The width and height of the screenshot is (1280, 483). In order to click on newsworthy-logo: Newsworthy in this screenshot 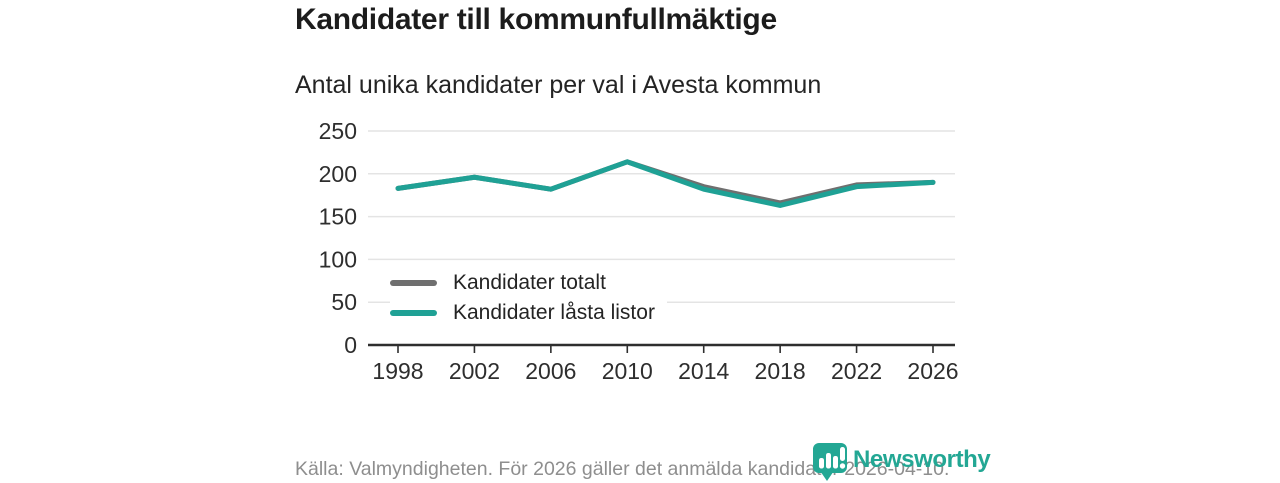, I will do `click(900, 461)`.